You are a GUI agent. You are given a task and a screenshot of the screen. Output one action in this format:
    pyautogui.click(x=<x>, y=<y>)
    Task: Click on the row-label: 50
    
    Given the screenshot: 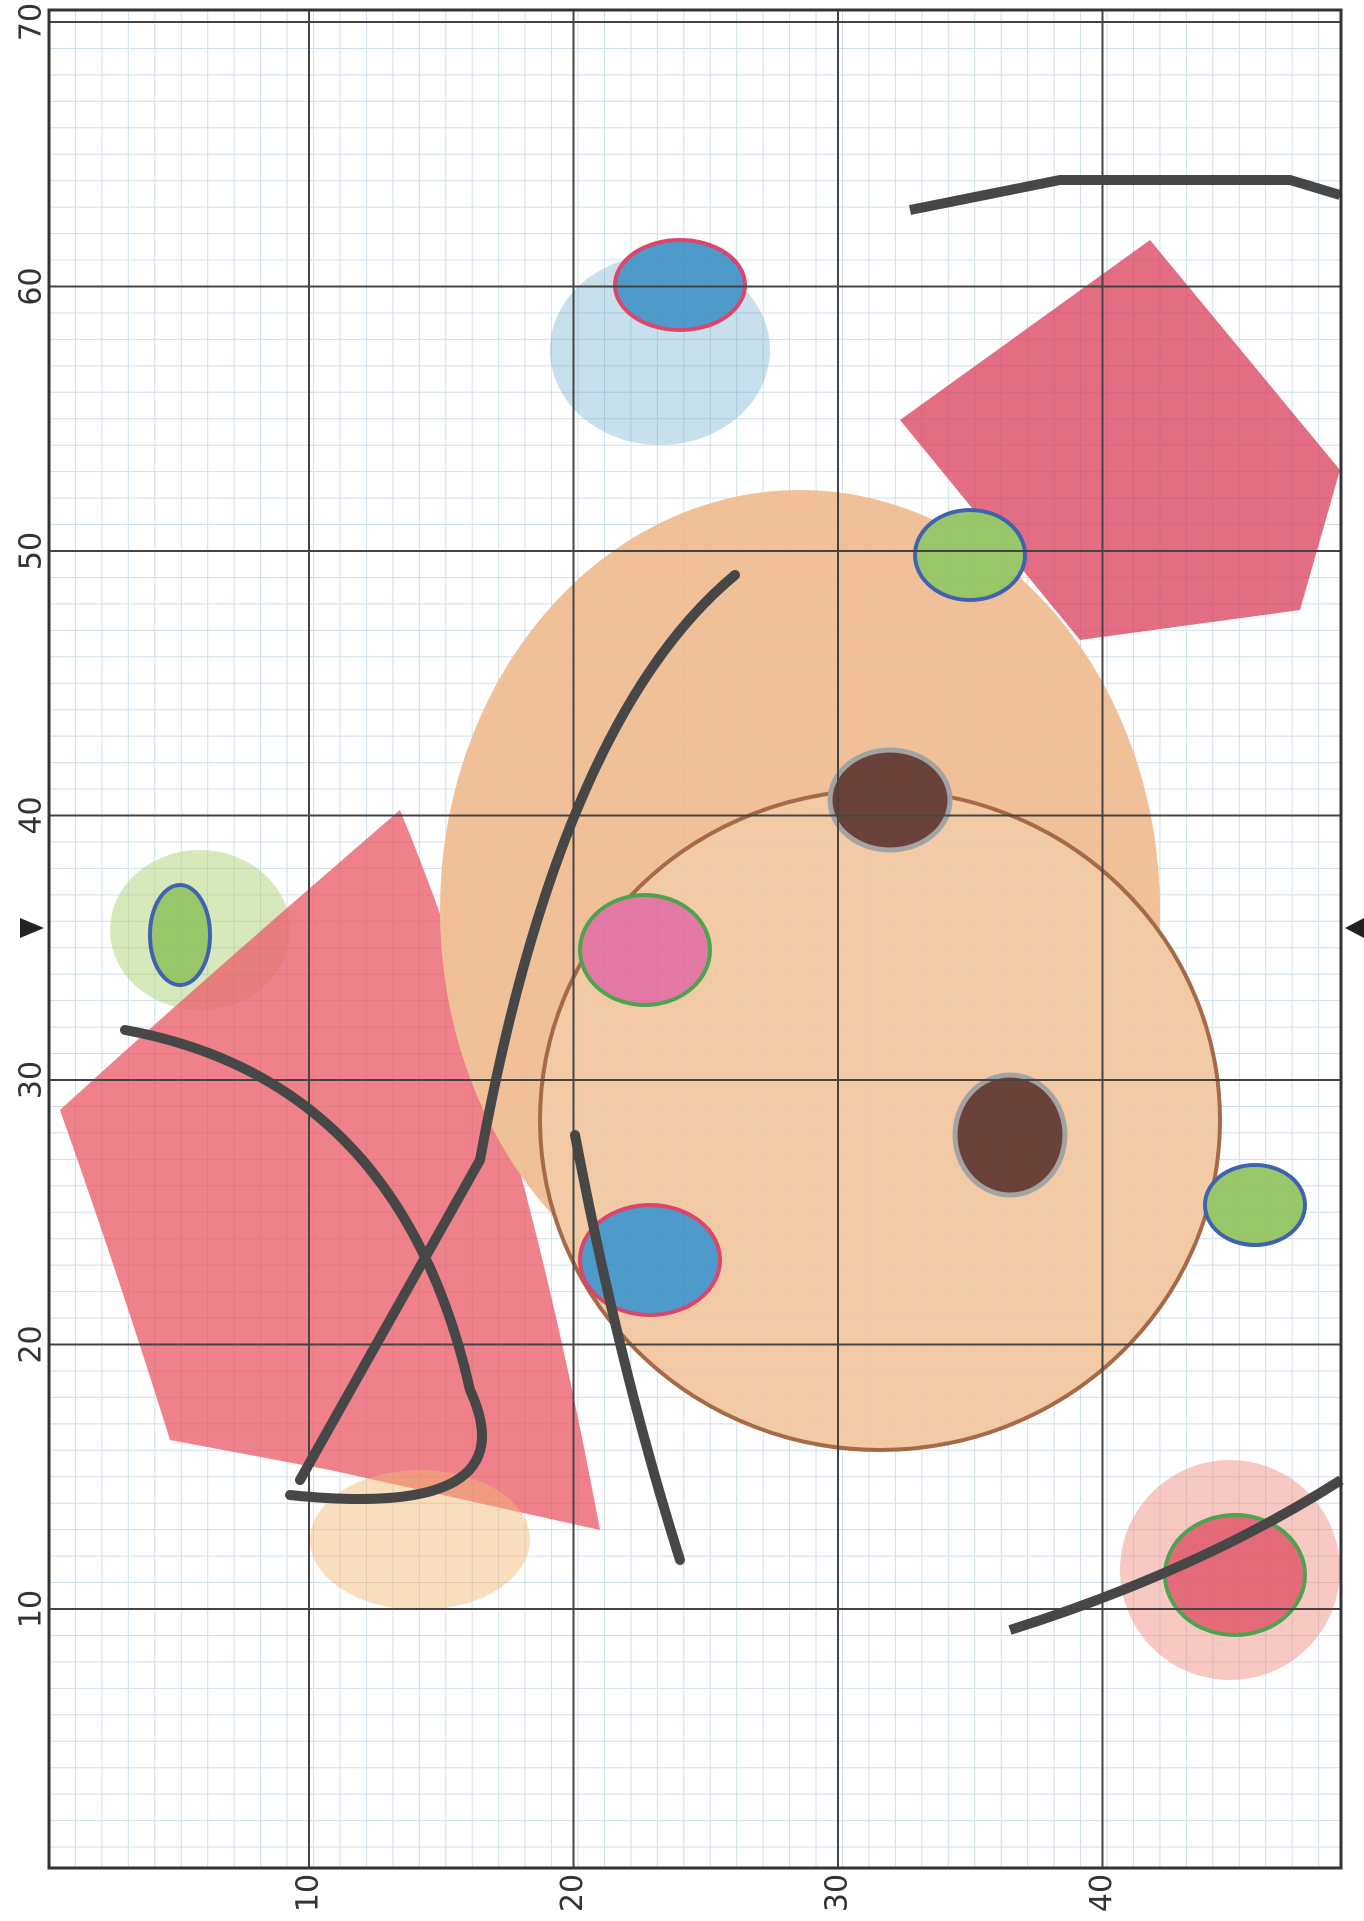 What is the action you would take?
    pyautogui.click(x=31, y=551)
    